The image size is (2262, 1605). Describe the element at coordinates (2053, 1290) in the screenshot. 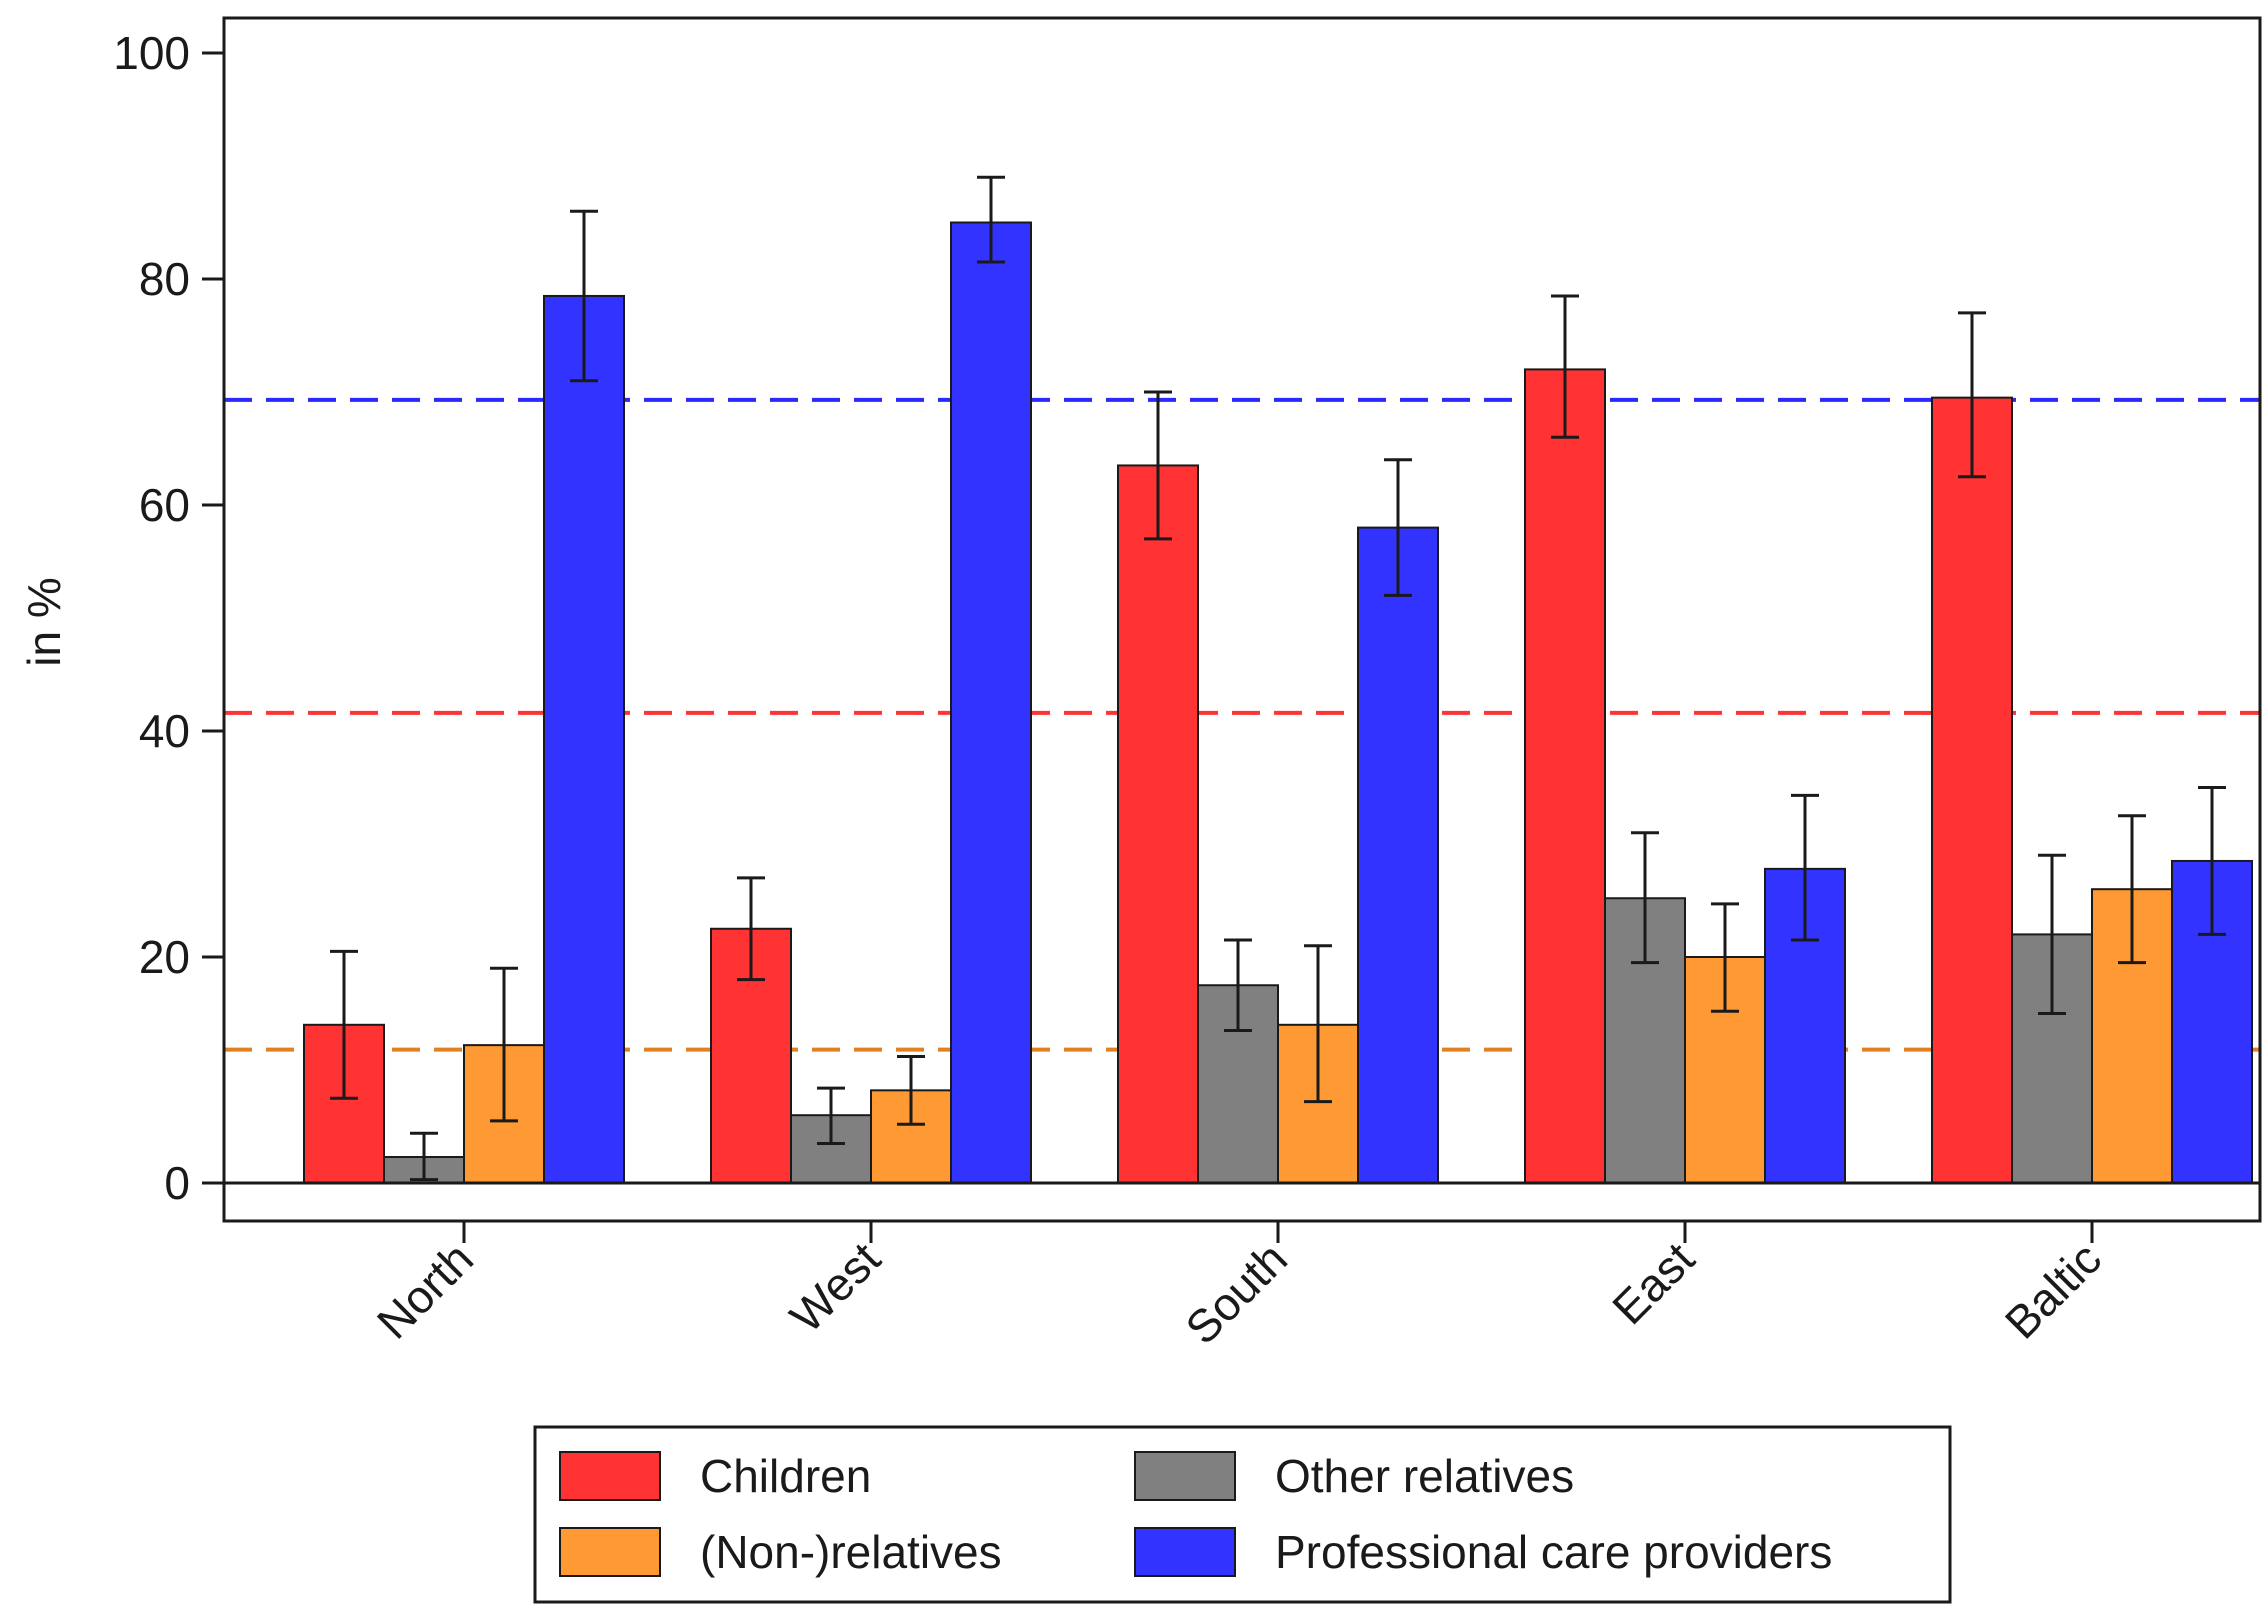

I see `x-tick-label-baltic: Baltic` at that location.